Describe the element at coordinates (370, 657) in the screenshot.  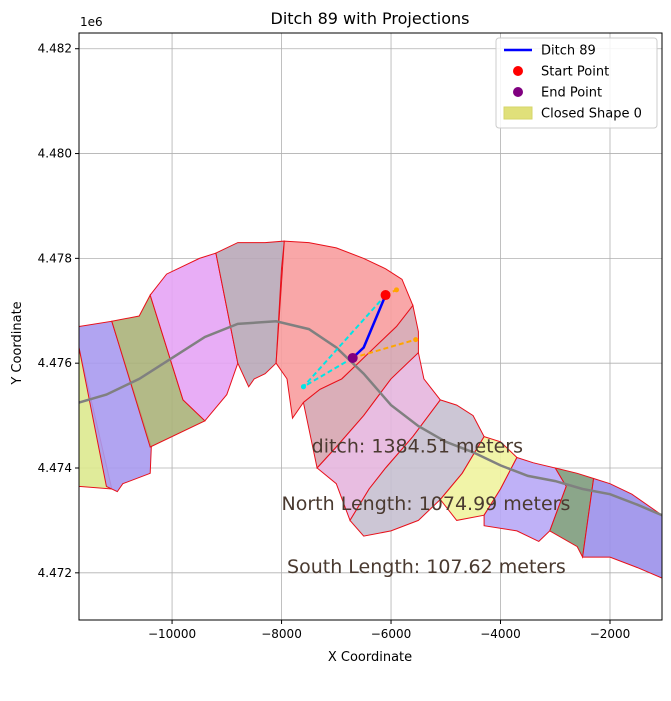
I see `x-axis-title: X Coordinate` at that location.